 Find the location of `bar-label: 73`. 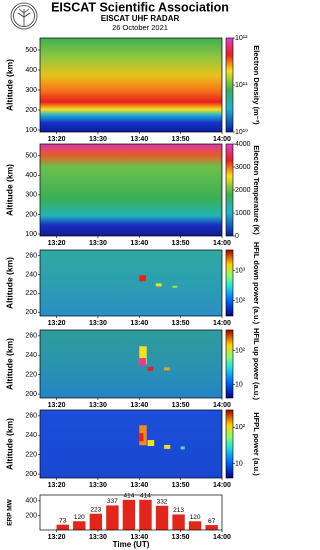

bar-label: 73 is located at coordinates (63, 520).